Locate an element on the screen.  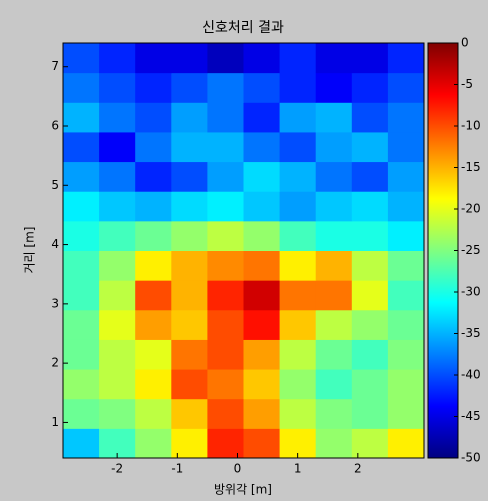
colorbar-tick-label: -45 is located at coordinates (471, 416).